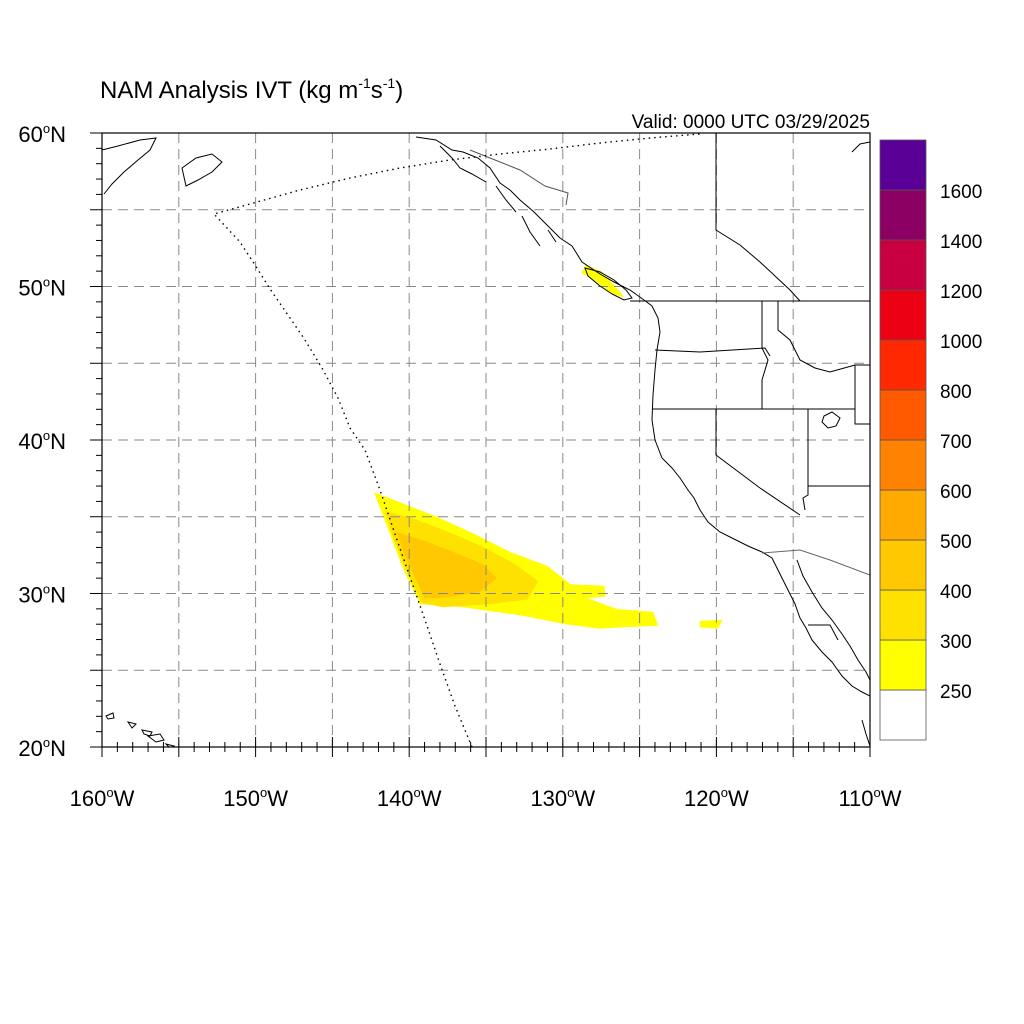 Image resolution: width=1024 pixels, height=1024 pixels. What do you see at coordinates (956, 392) in the screenshot?
I see `colorbar-level-label: 800` at bounding box center [956, 392].